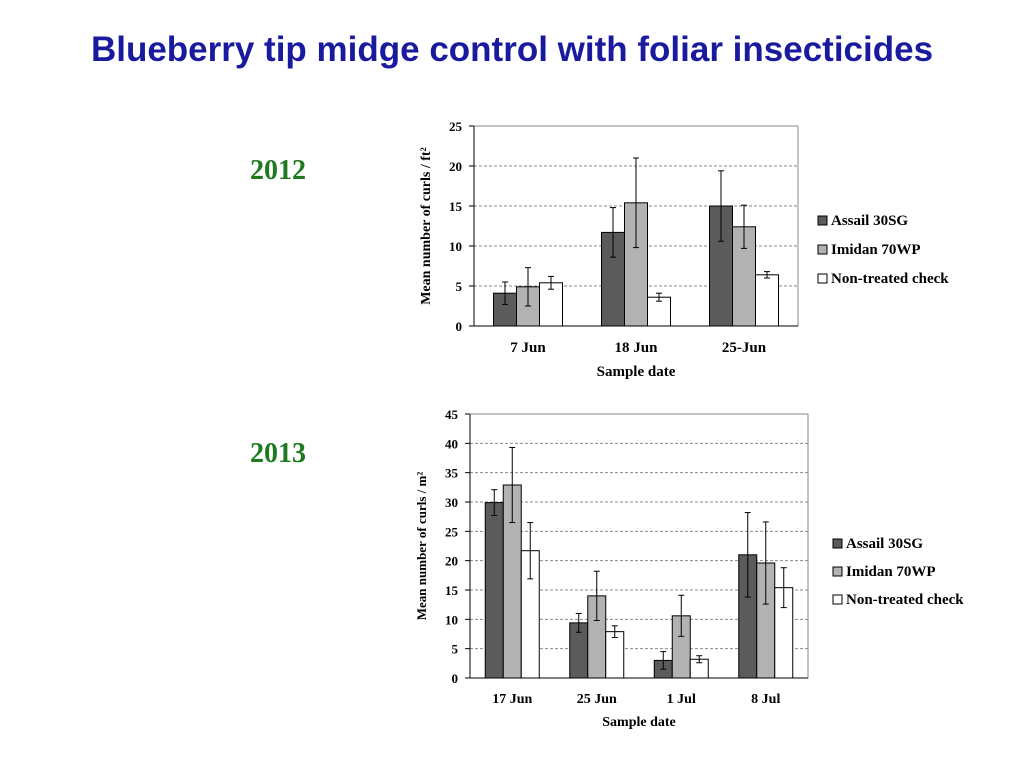  Describe the element at coordinates (528, 348) in the screenshot. I see `x-tick-label: 7 Jun` at that location.